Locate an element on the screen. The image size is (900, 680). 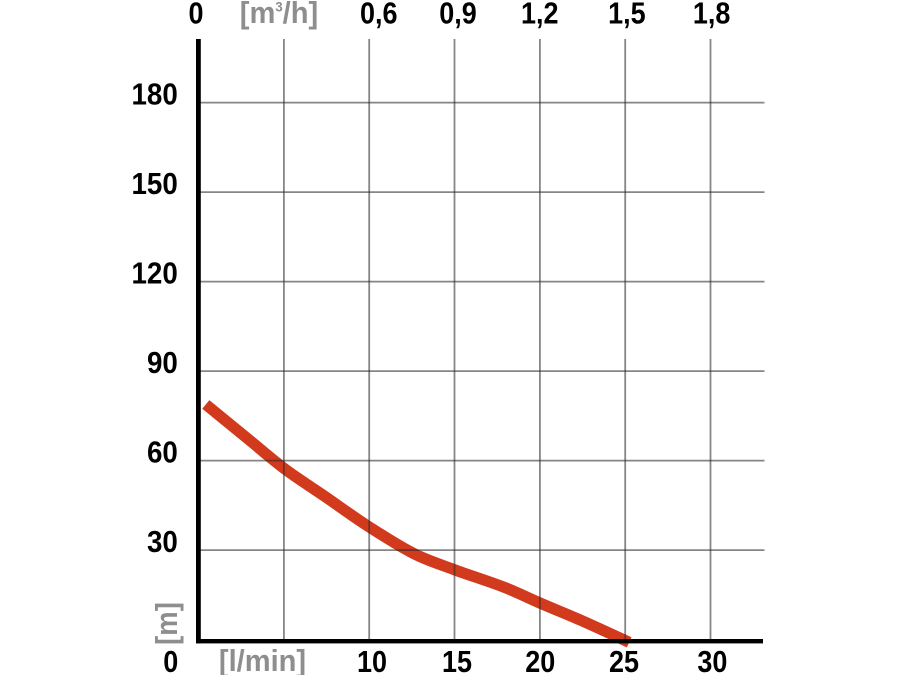
svg-text: 150 is located at coordinates (155, 184).